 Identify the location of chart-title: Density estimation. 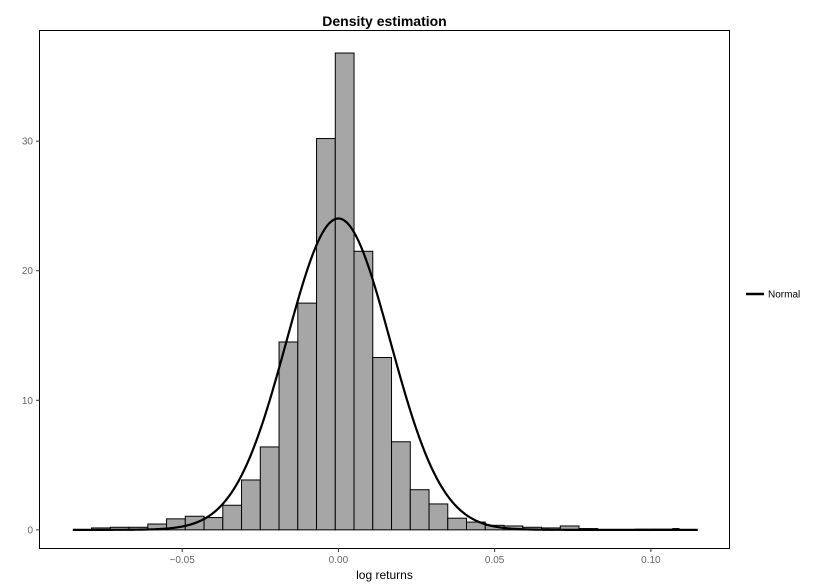
(384, 21).